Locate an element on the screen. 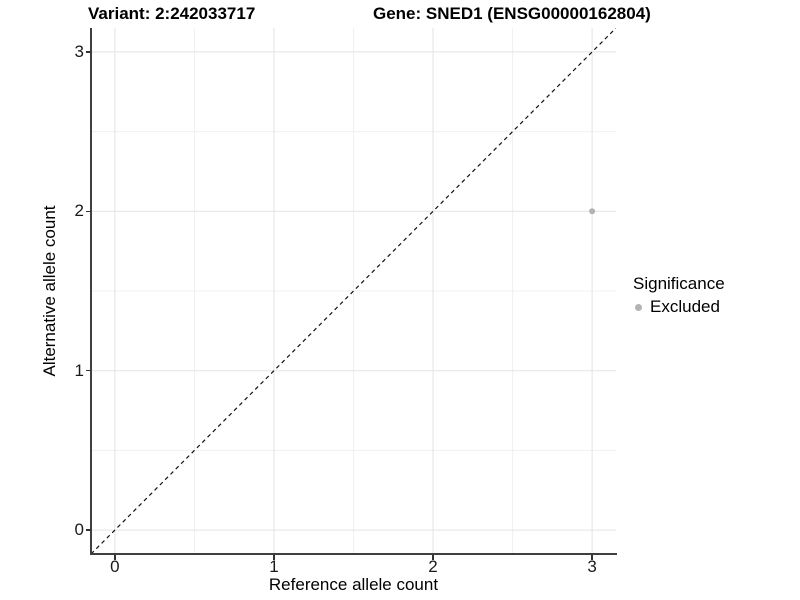  y-tick-label: 2 is located at coordinates (79, 211).